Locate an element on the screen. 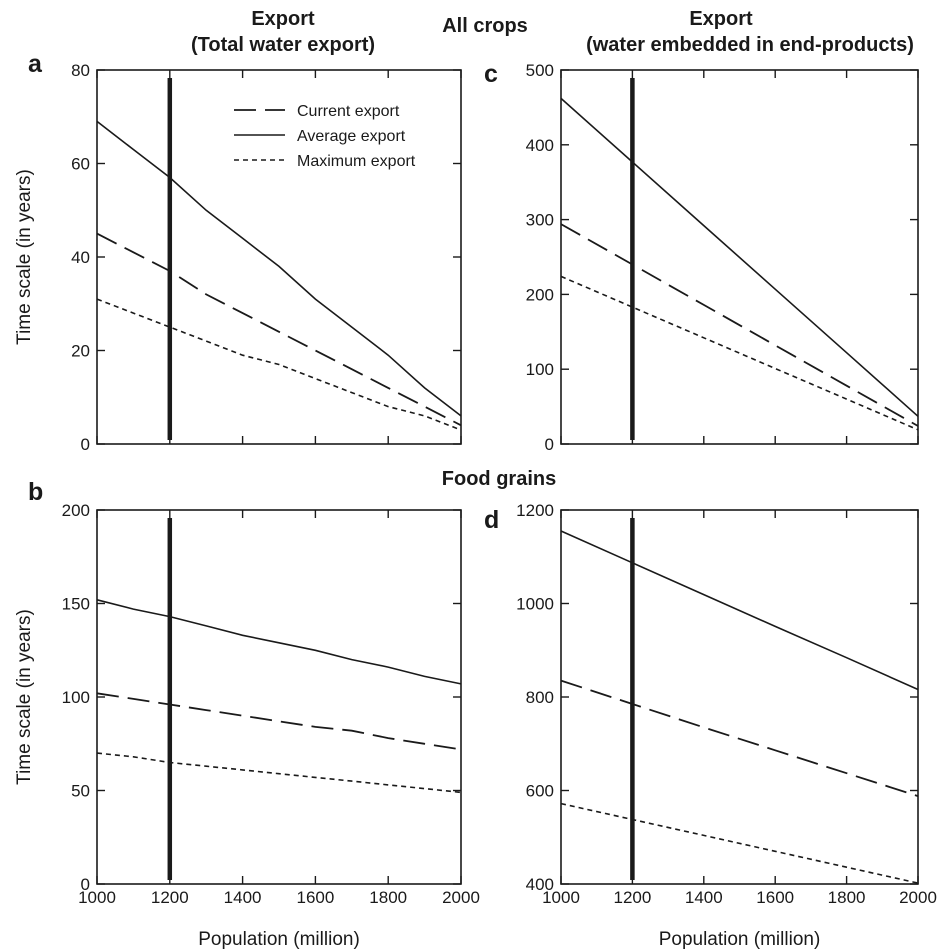  series-solid-a is located at coordinates (279, 268).